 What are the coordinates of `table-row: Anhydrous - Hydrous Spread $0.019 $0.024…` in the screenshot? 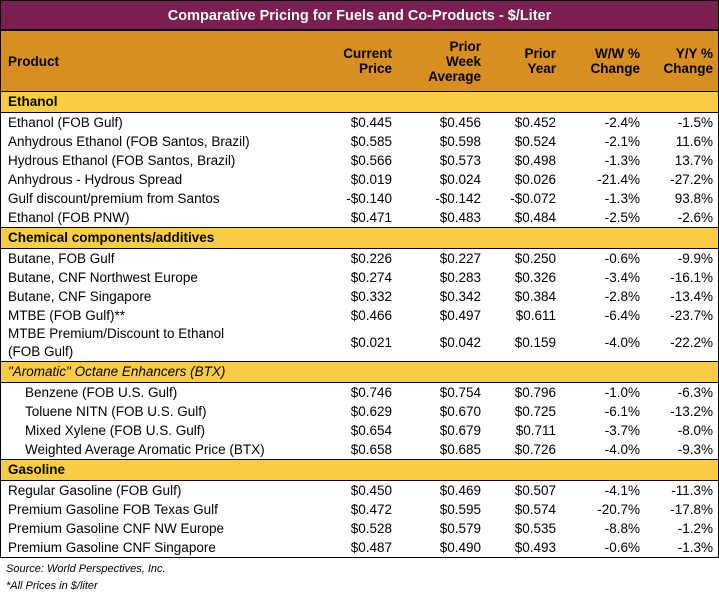 It's located at (359, 179).